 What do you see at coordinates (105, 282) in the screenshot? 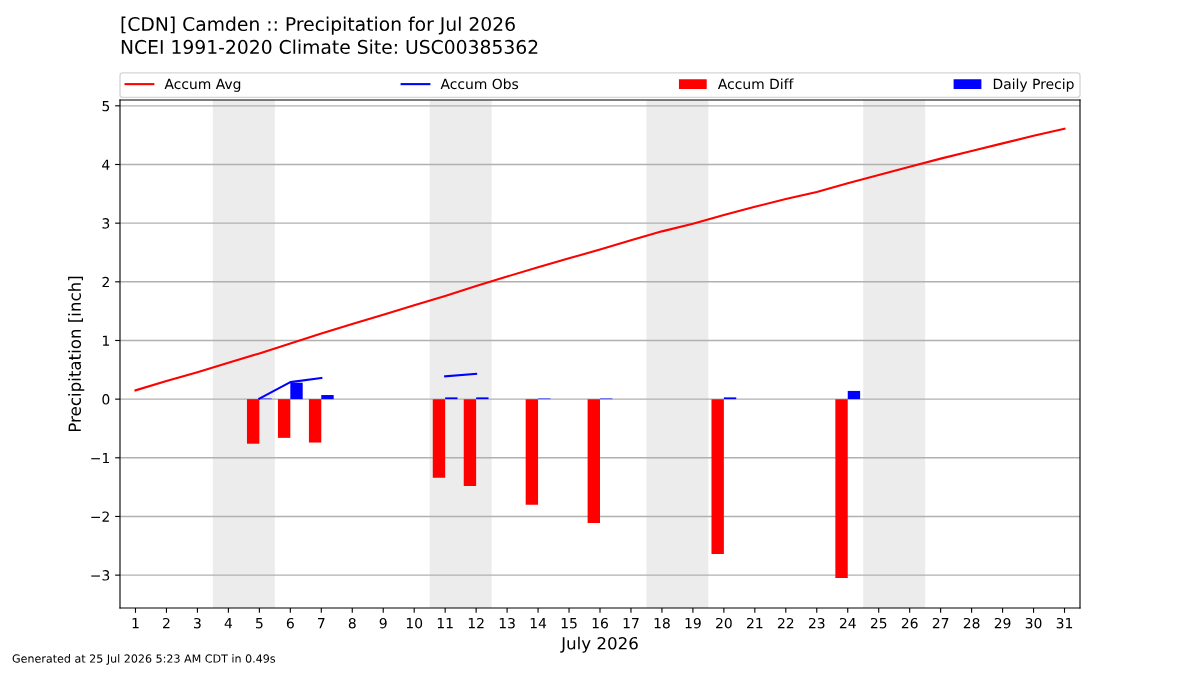
I see `y-tick-label: 2` at bounding box center [105, 282].